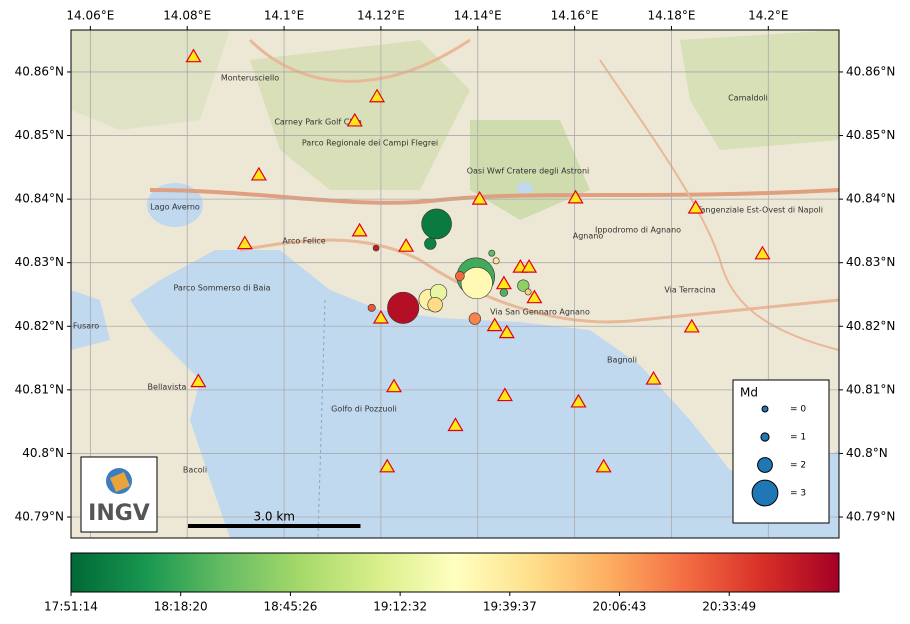 This screenshot has width=910, height=624. Describe the element at coordinates (759, 210) in the screenshot. I see `place-label: Tangenziale Est-Ovest di Napoli` at that location.